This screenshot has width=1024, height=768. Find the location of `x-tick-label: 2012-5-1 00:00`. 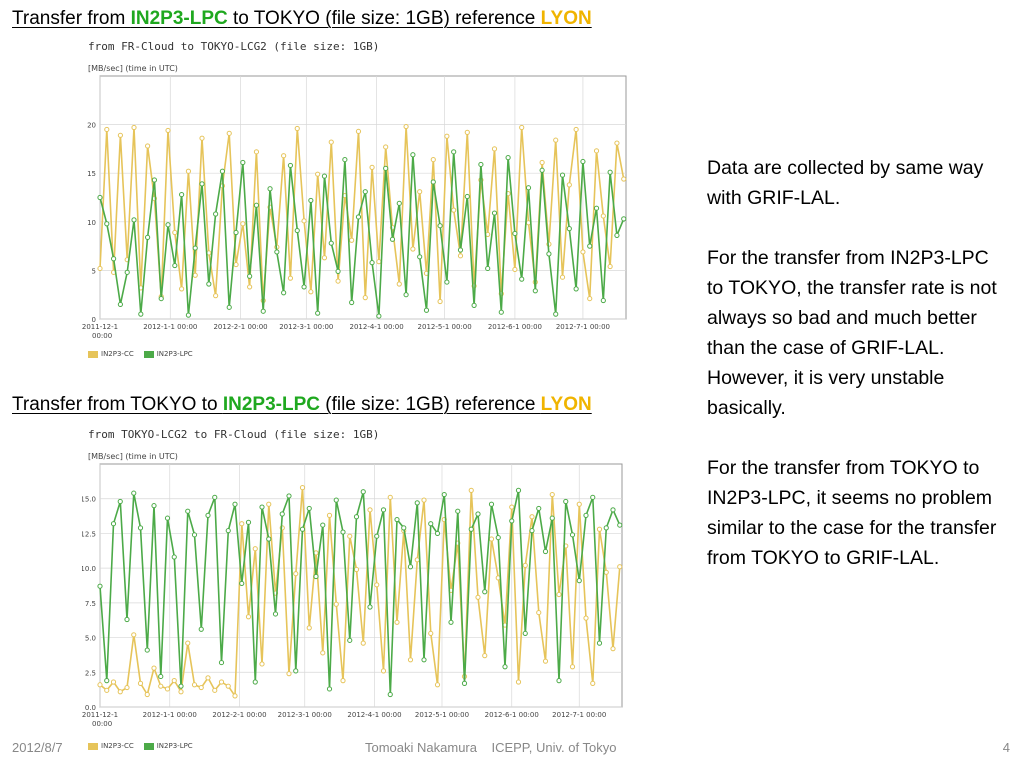

x-tick-label: 2012-5-1 00:00 is located at coordinates (445, 327).